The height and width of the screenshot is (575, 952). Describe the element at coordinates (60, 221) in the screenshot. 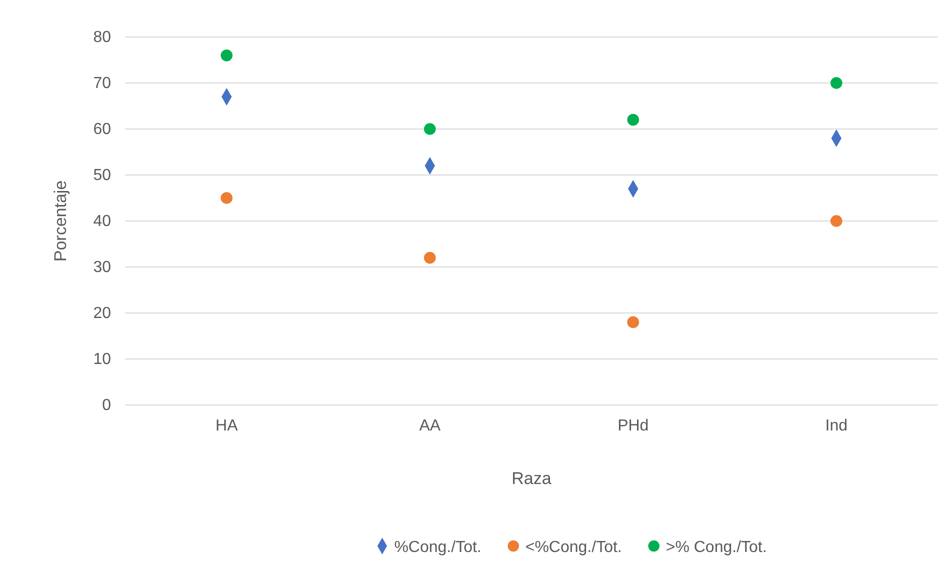

I see `y-axis-title: Porcentaje` at that location.